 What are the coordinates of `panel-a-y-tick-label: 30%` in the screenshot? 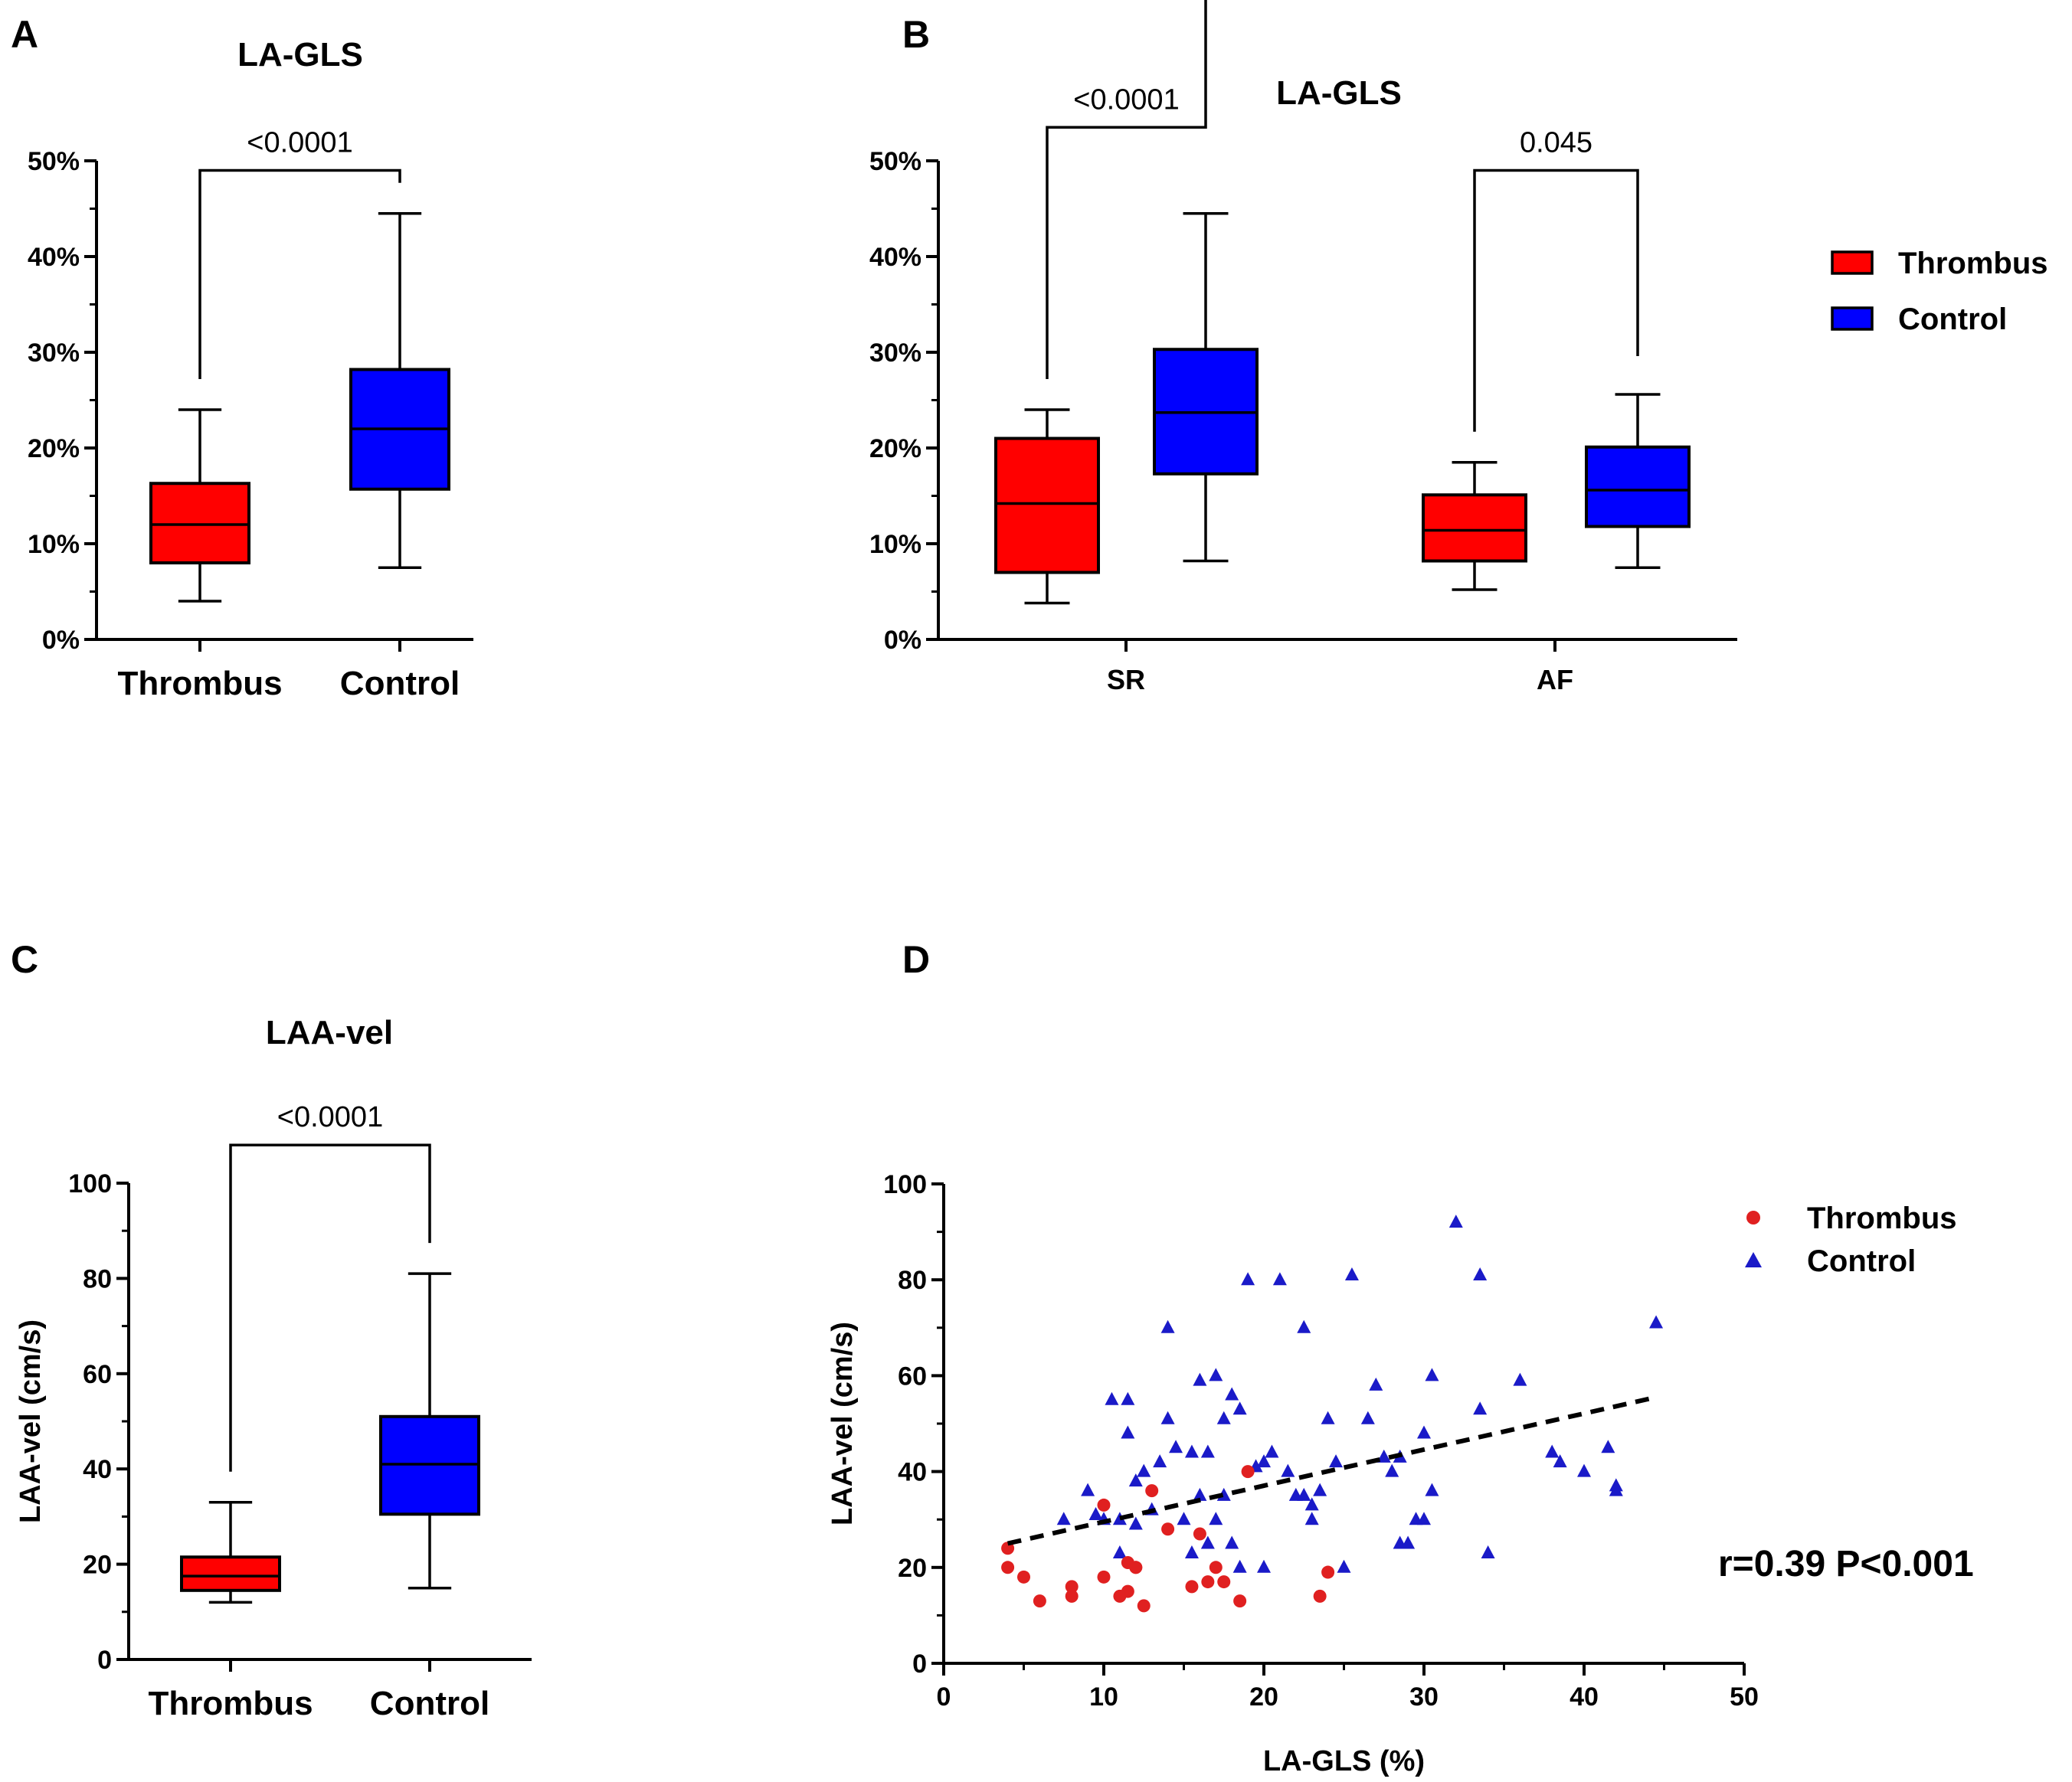 It's located at (54, 353).